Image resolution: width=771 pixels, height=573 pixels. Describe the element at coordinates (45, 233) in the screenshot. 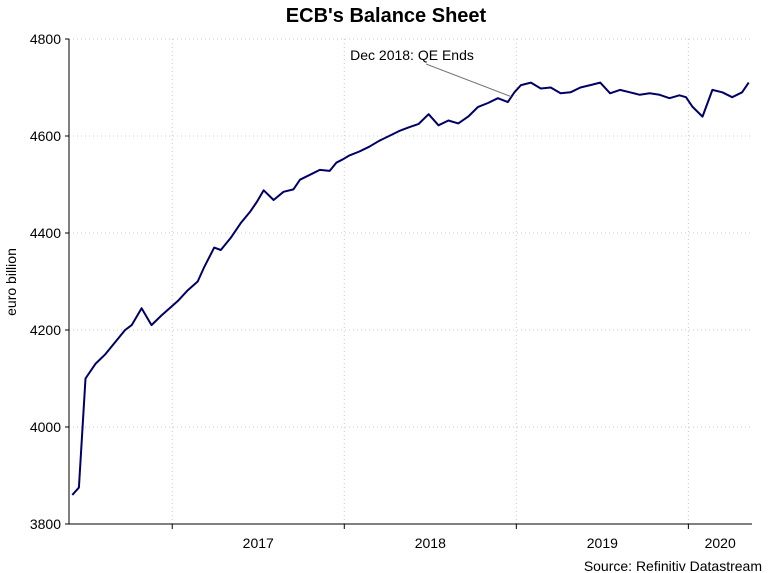

I see `y-tick-label: 4400` at that location.